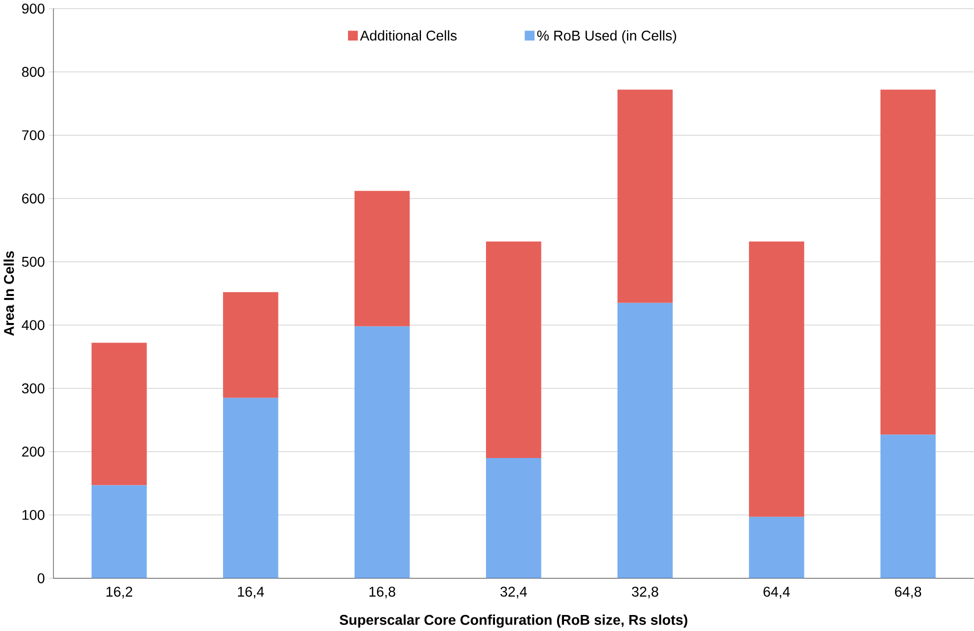 The width and height of the screenshot is (974, 631). What do you see at coordinates (408, 35) in the screenshot?
I see `legend-label: Additional Cells` at bounding box center [408, 35].